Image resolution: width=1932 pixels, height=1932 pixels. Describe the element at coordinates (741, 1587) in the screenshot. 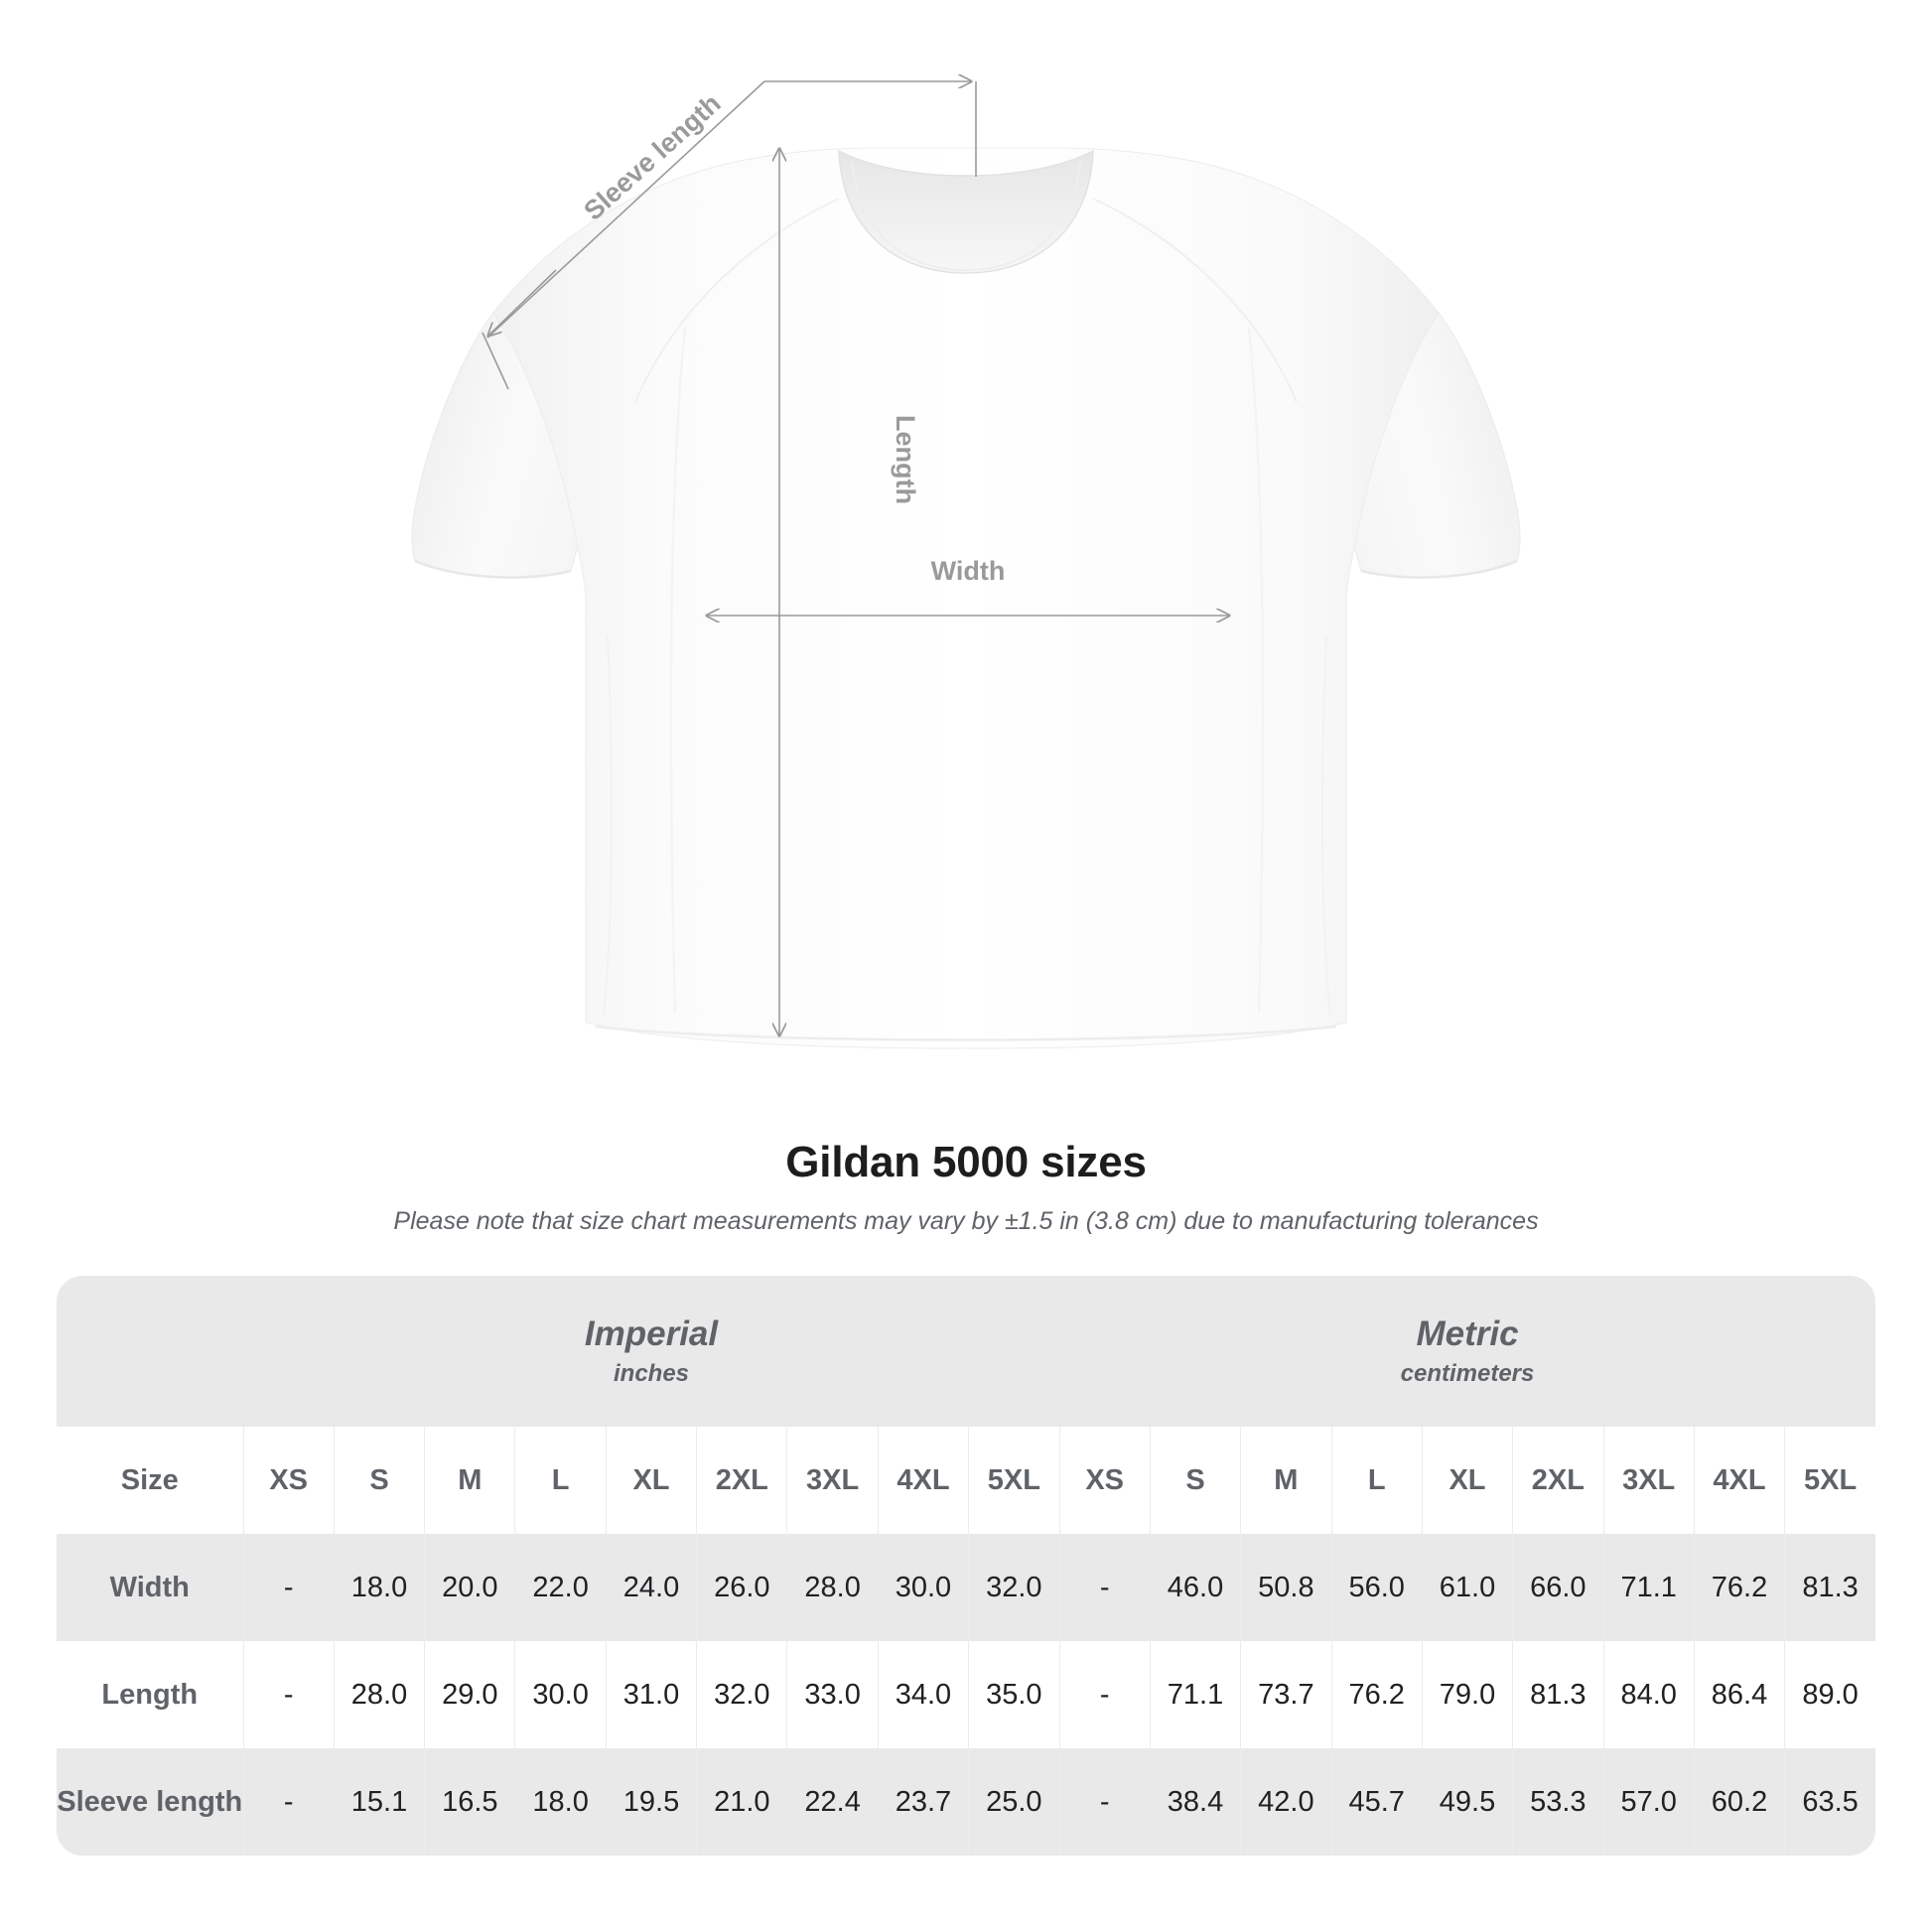

I see `cell-r0-c5: 26.0` at that location.